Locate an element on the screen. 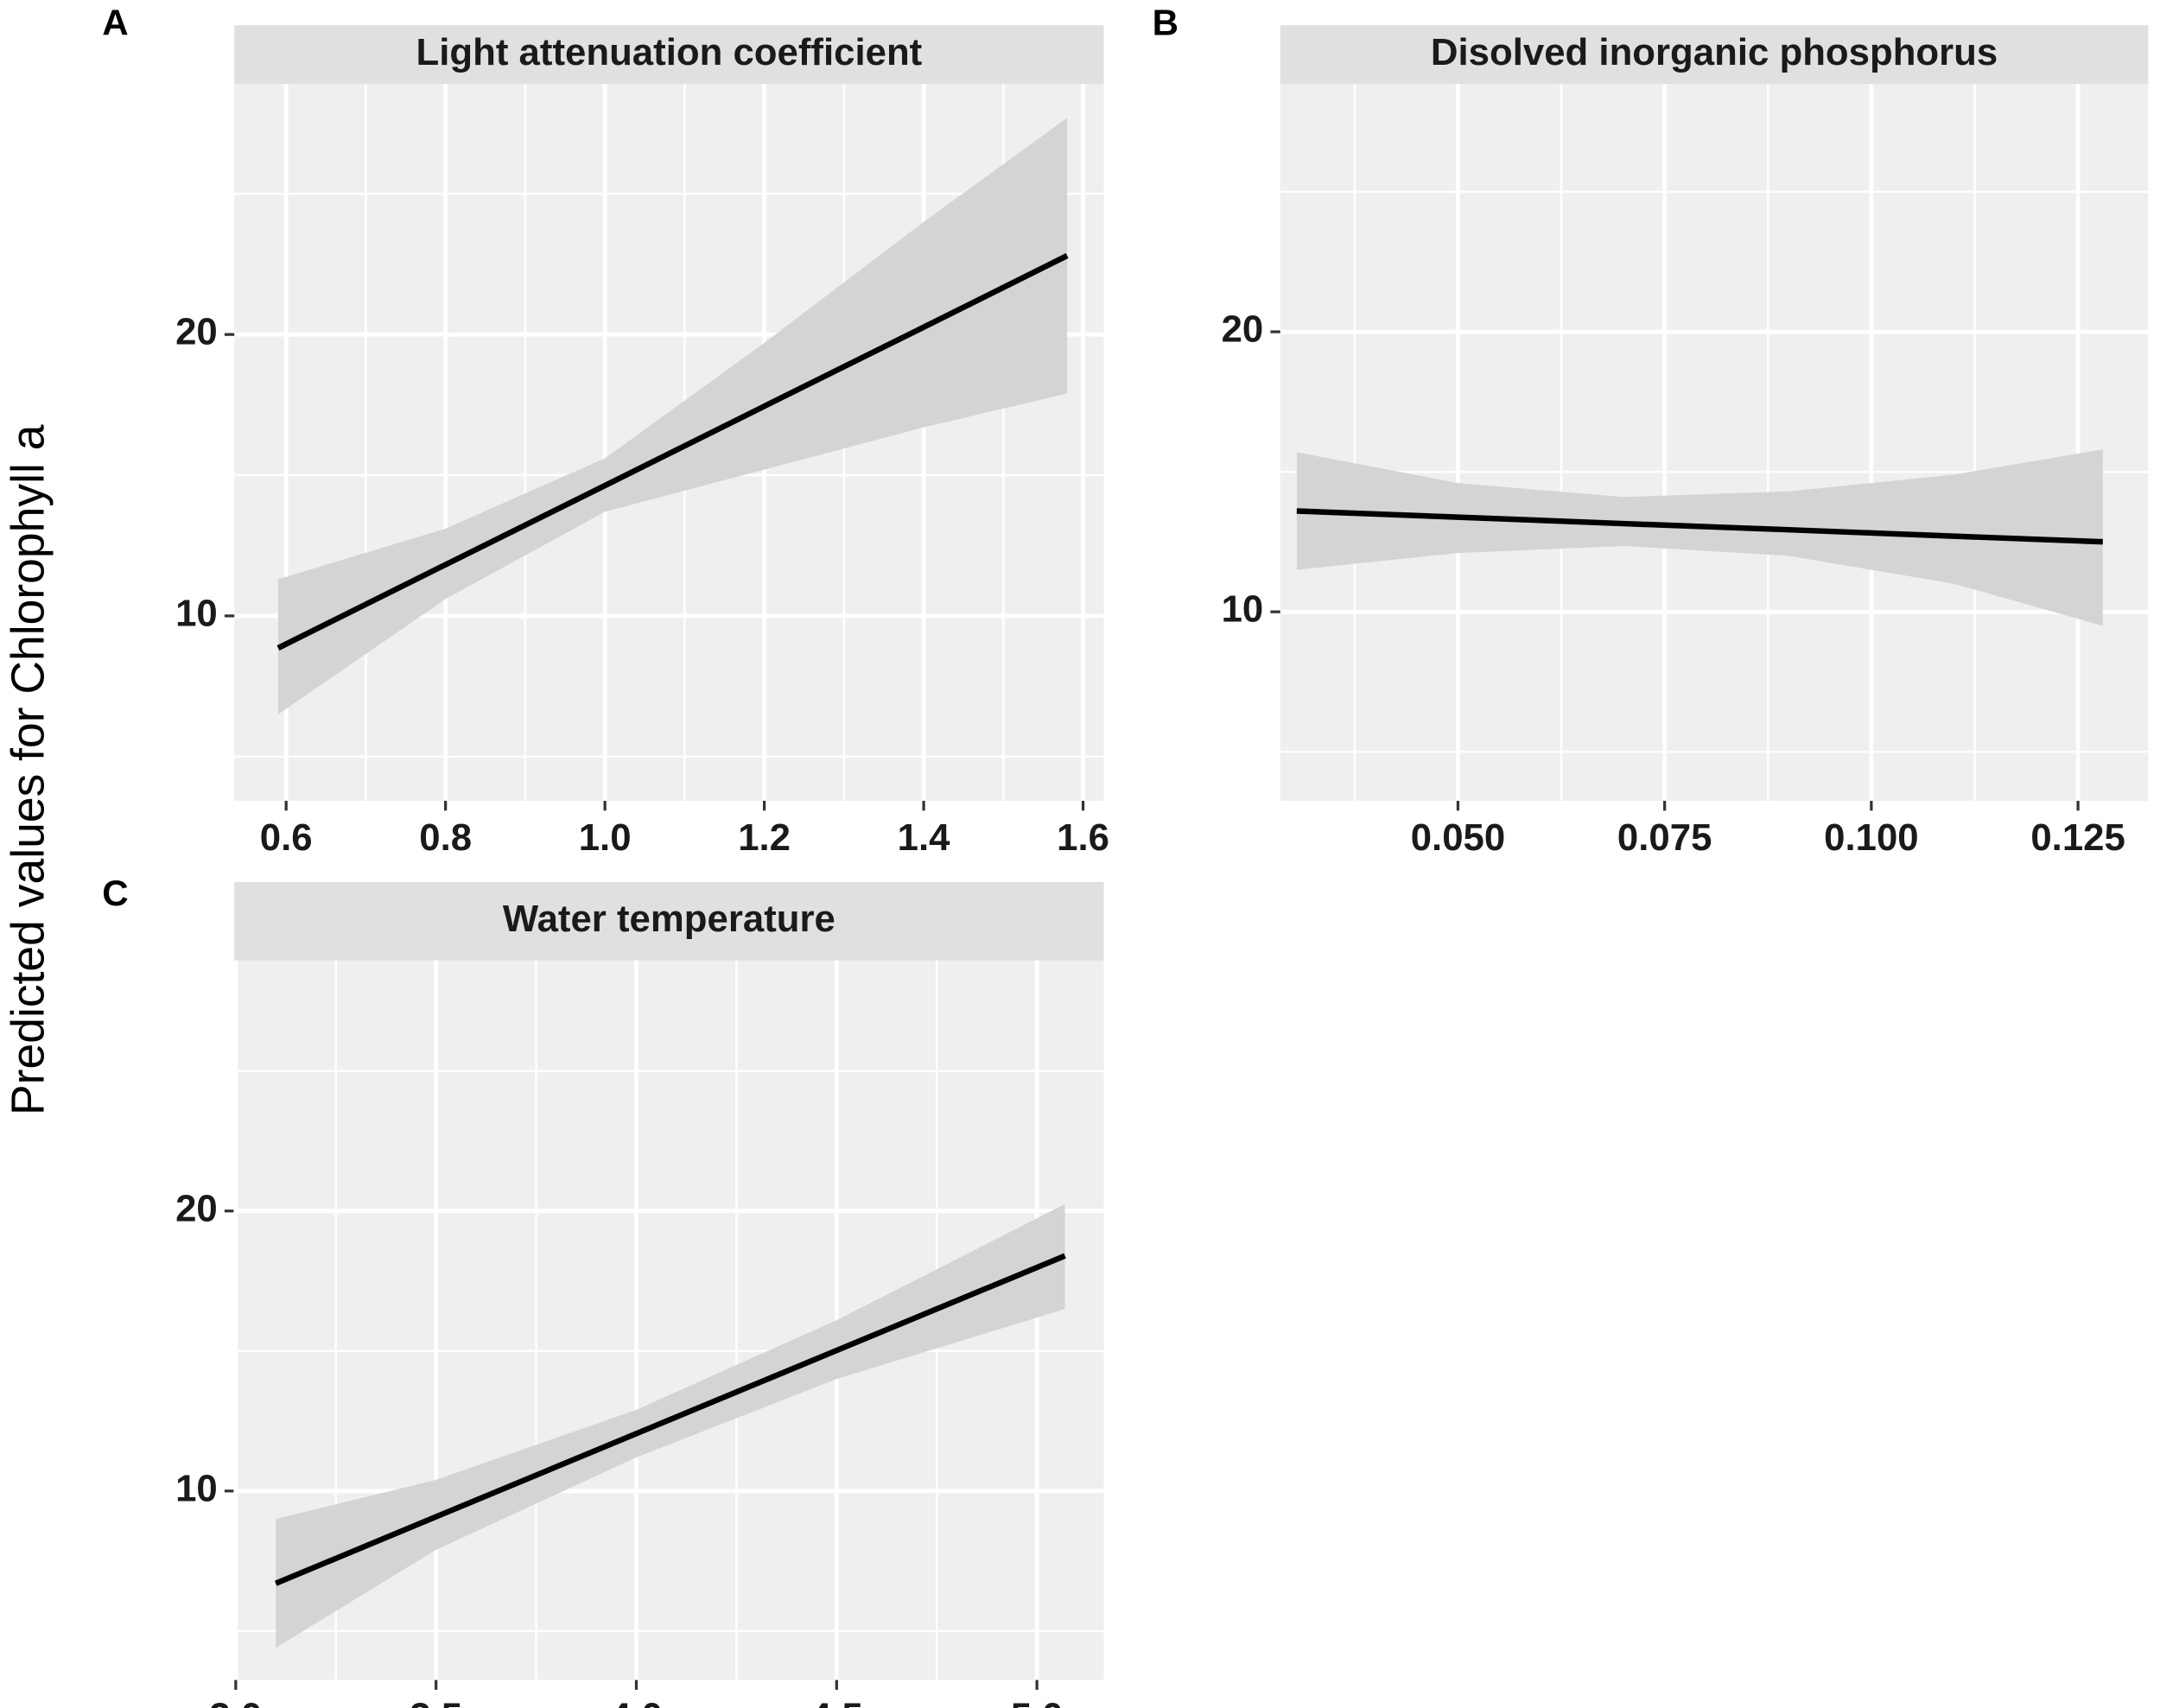 This screenshot has height=1708, width=2160. panel-title: Water temperature is located at coordinates (669, 919).